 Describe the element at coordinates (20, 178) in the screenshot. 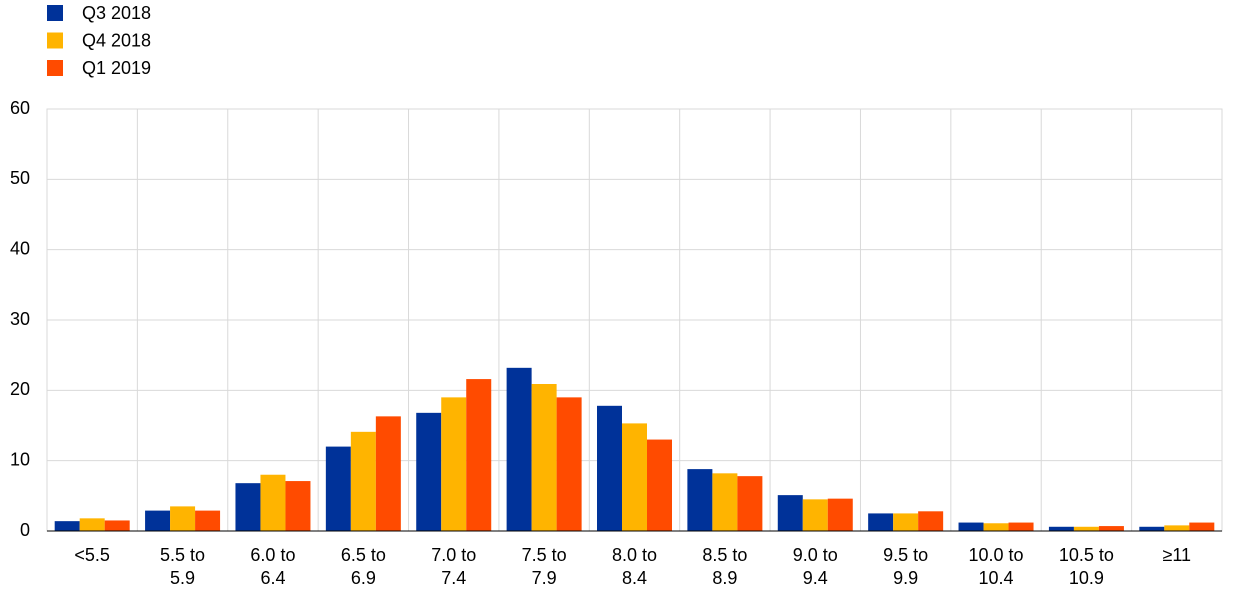

I see `y-tick-label: 50` at that location.